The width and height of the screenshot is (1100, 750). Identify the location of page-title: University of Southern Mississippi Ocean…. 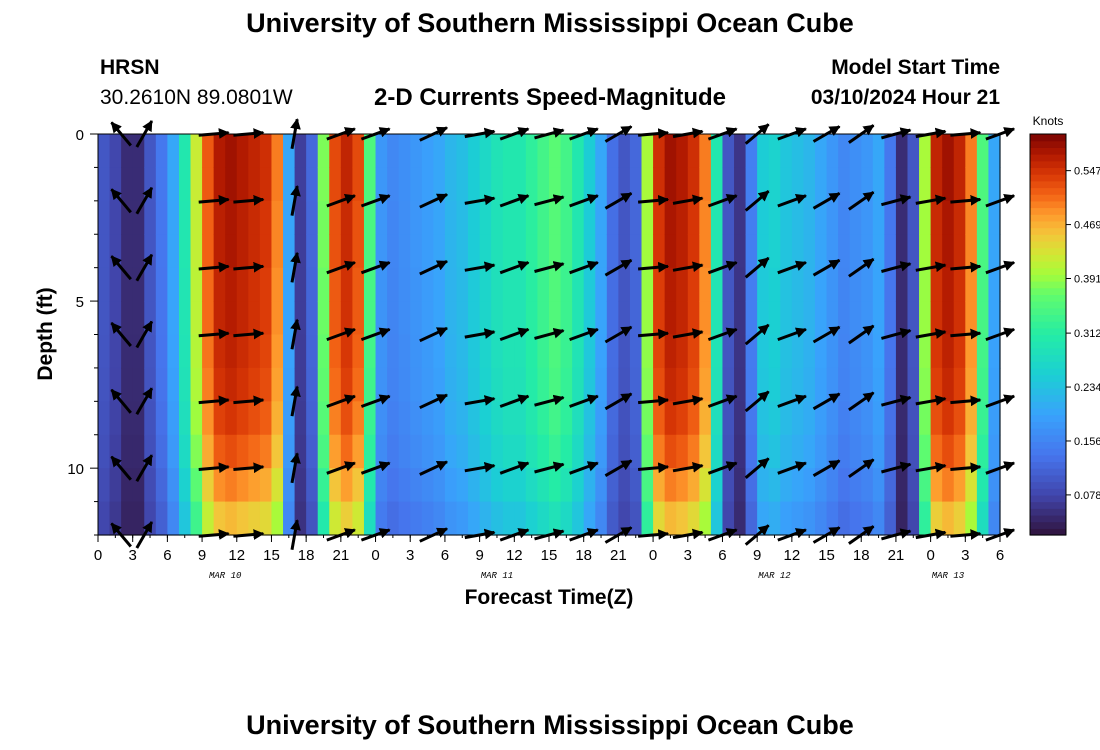
(550, 23).